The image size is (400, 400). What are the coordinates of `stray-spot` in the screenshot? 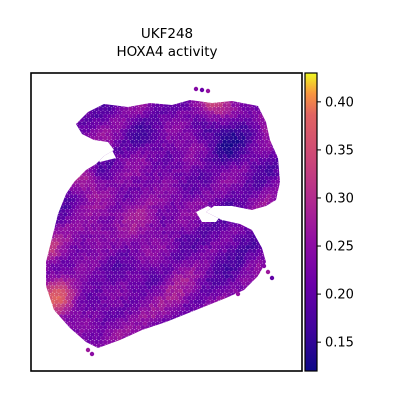 It's located at (208, 91).